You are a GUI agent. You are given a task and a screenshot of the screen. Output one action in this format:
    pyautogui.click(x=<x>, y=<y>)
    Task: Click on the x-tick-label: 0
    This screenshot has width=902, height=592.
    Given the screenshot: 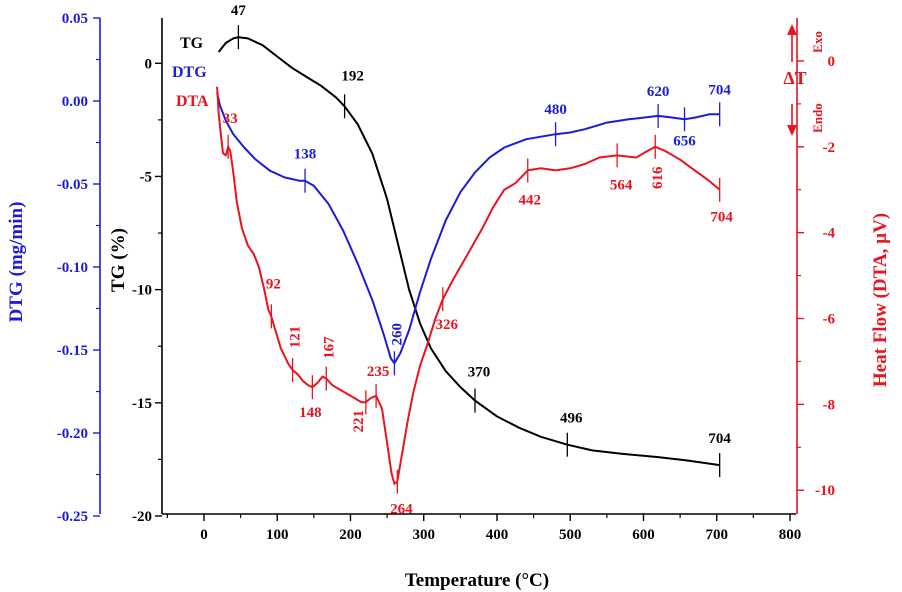 What is the action you would take?
    pyautogui.click(x=204, y=535)
    